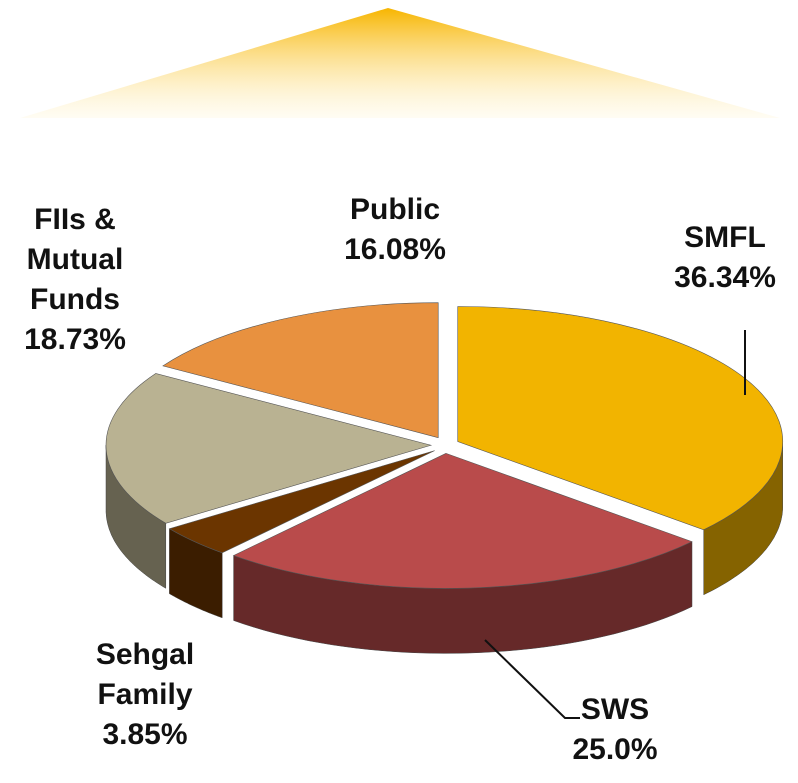 The height and width of the screenshot is (783, 798). I want to click on slice-label: SMFL 36.34%, so click(719, 258).